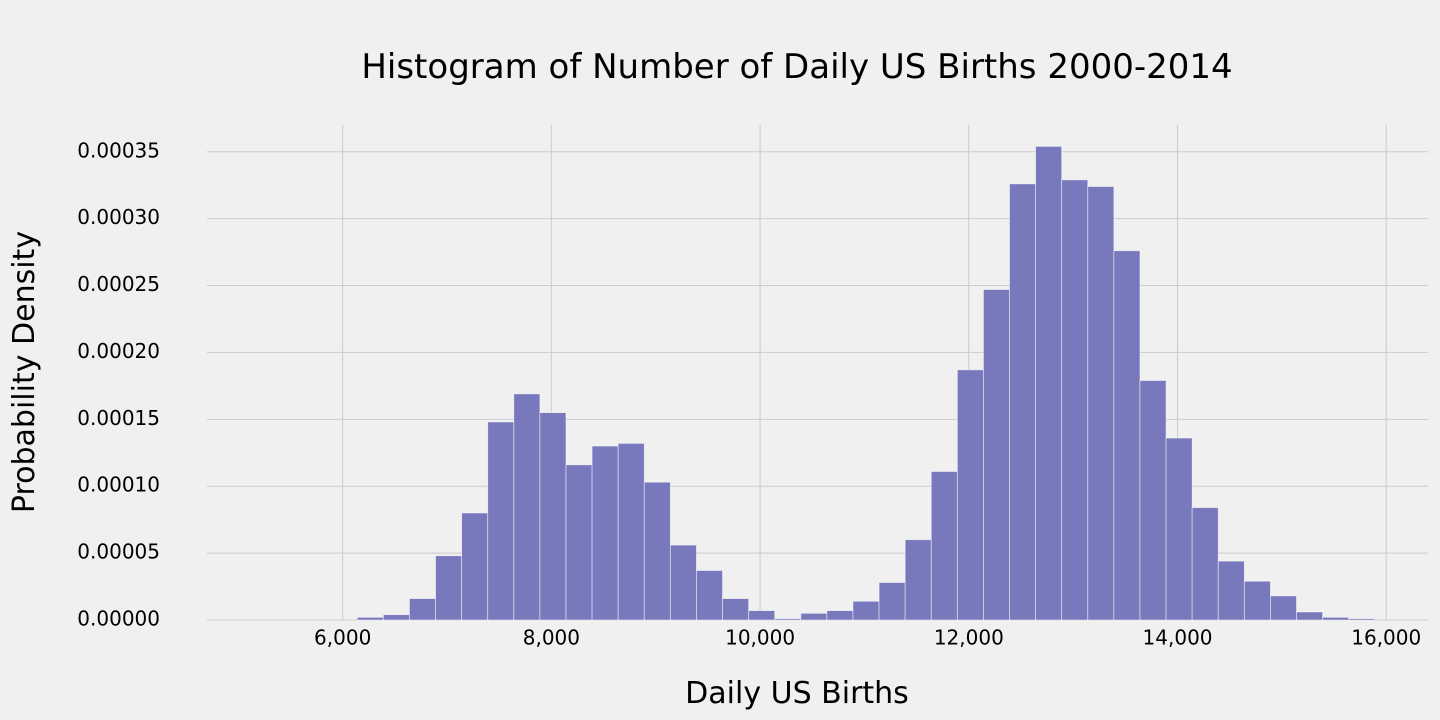  Describe the element at coordinates (118, 619) in the screenshot. I see `y-tick-label: 0.00000` at that location.